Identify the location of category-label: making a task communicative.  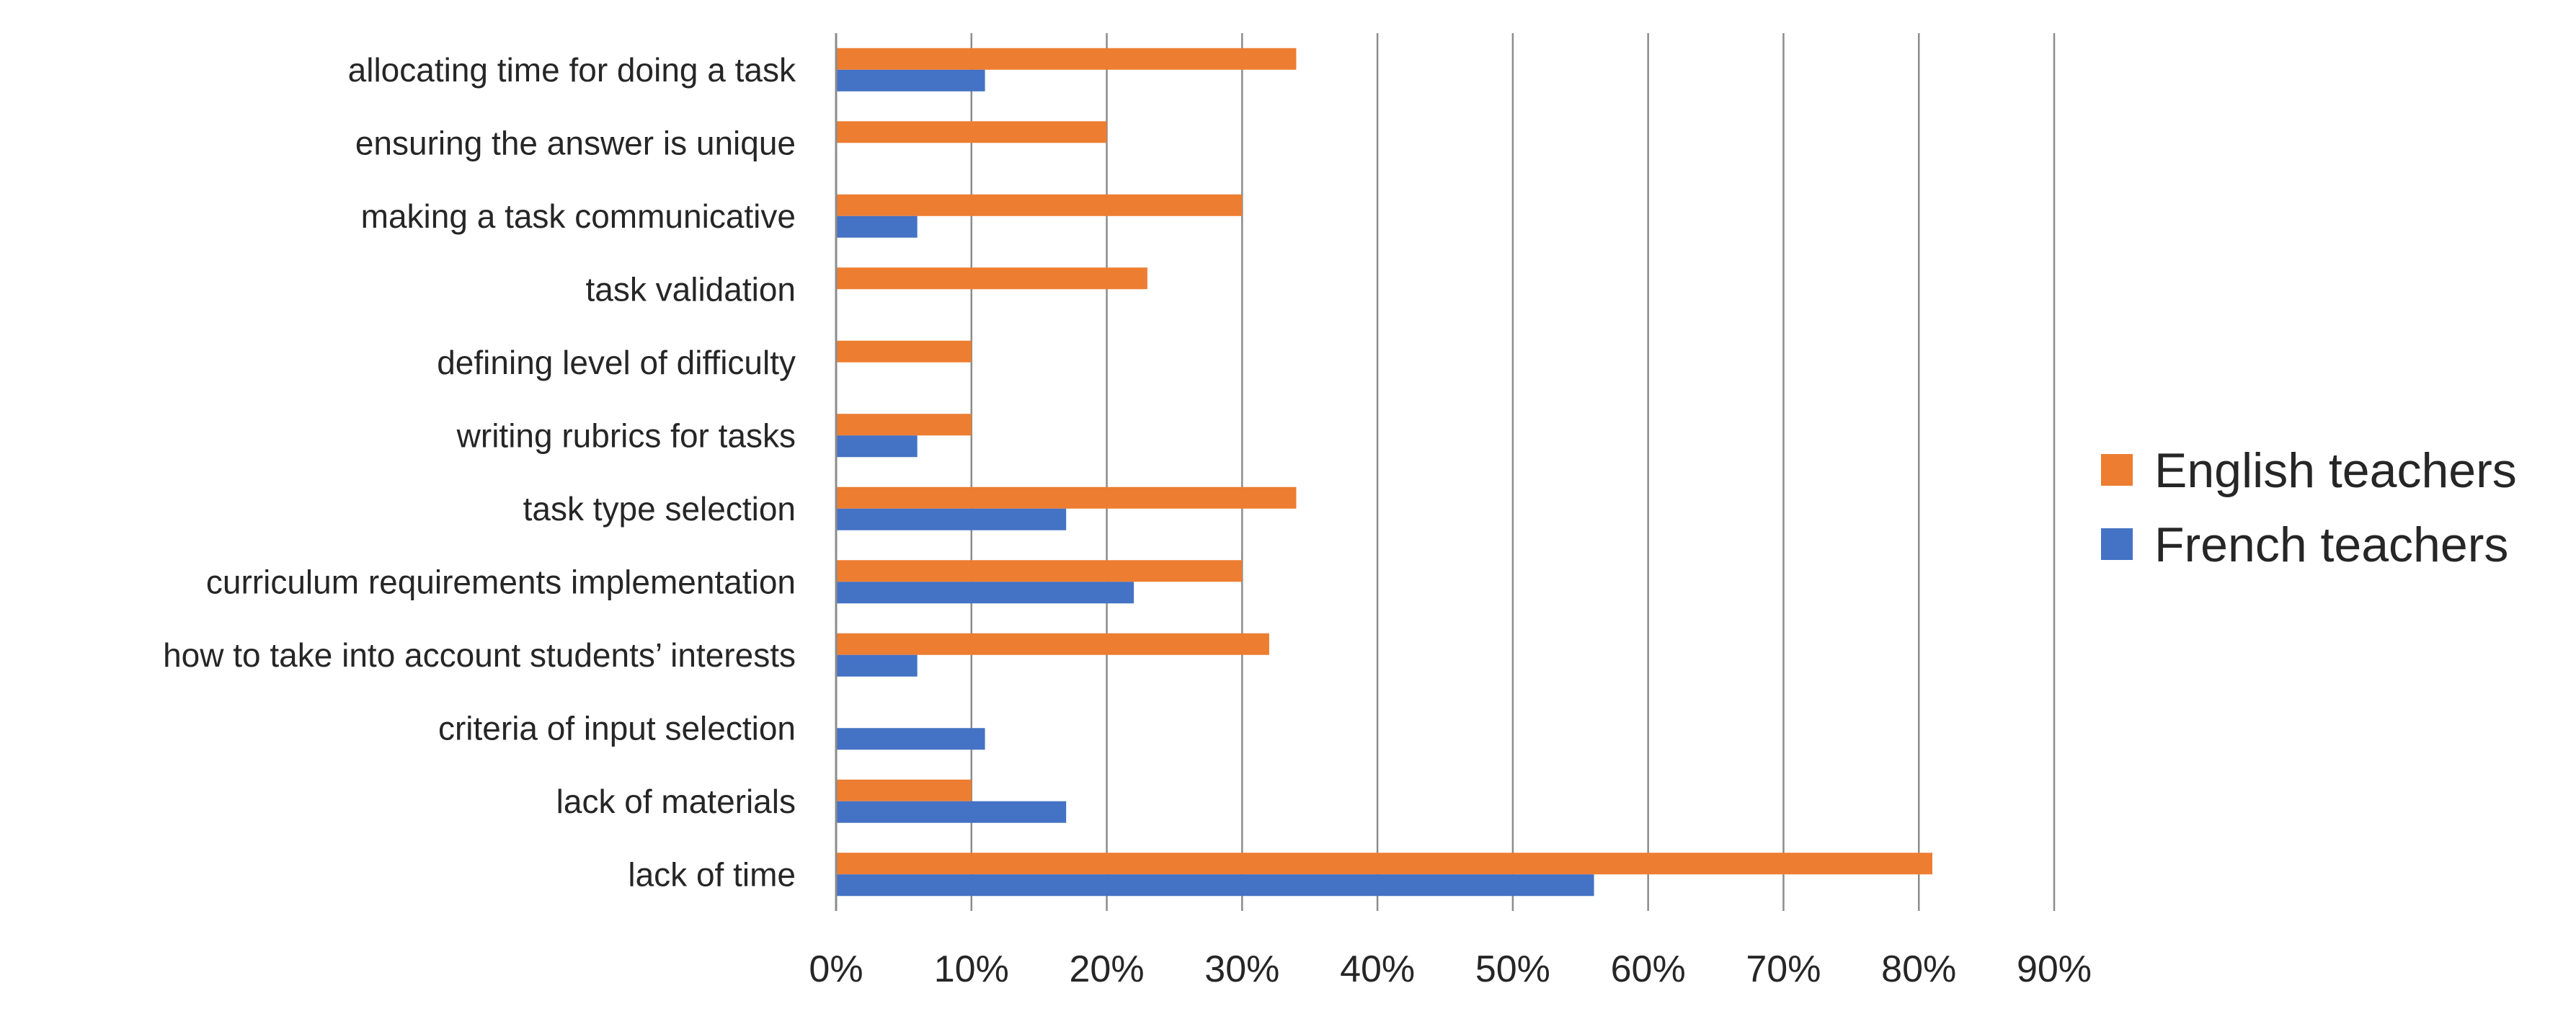
(578, 216).